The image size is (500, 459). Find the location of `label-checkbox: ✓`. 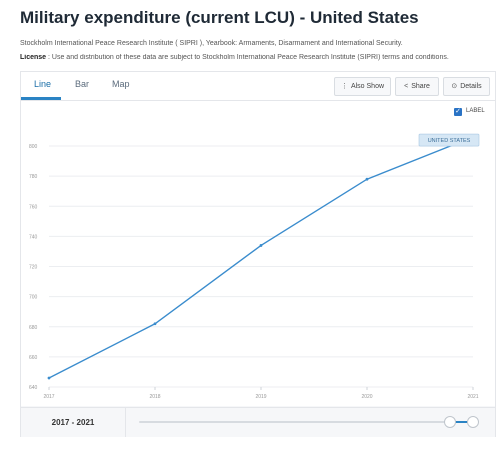

label-checkbox: ✓ is located at coordinates (458, 112).